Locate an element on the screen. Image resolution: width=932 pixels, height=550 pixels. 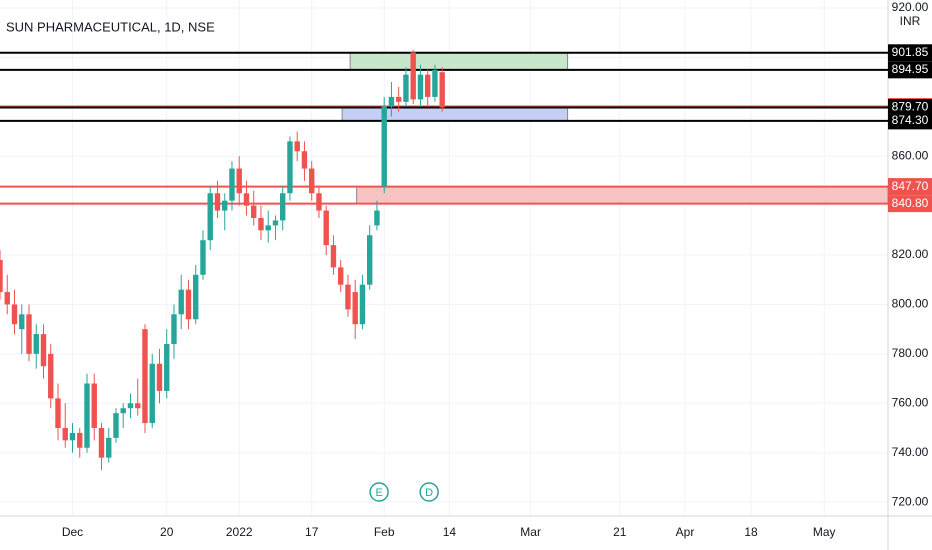
x-tick-label: May is located at coordinates (824, 532).